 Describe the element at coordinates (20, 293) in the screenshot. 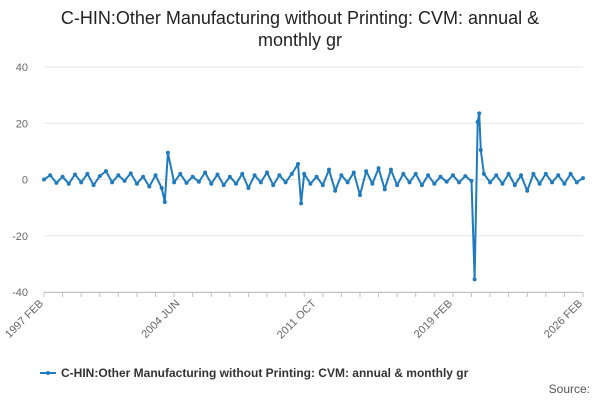

I see `y-tick-label: -40` at that location.